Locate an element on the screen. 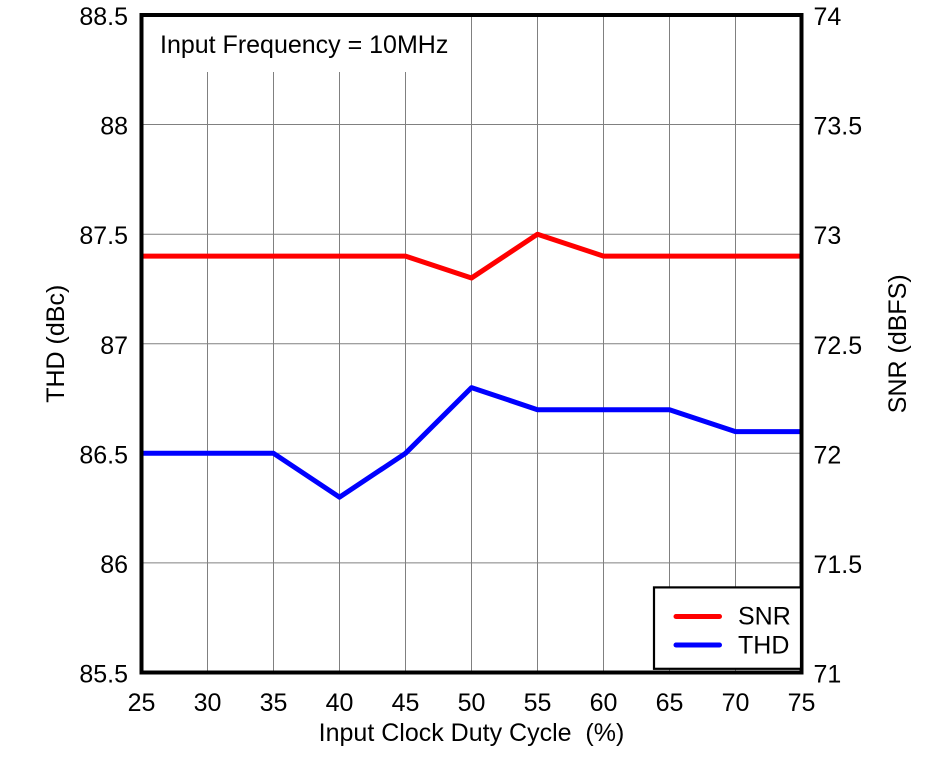 This screenshot has height=764, width=939. svg-text: 35 is located at coordinates (274, 703).